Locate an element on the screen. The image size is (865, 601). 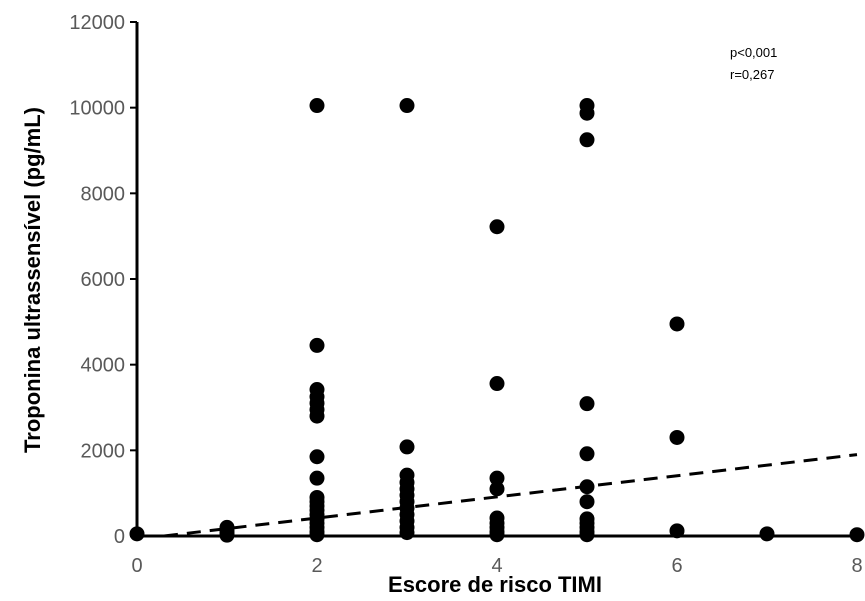
y-tick-label: 12000 is located at coordinates (97, 23).